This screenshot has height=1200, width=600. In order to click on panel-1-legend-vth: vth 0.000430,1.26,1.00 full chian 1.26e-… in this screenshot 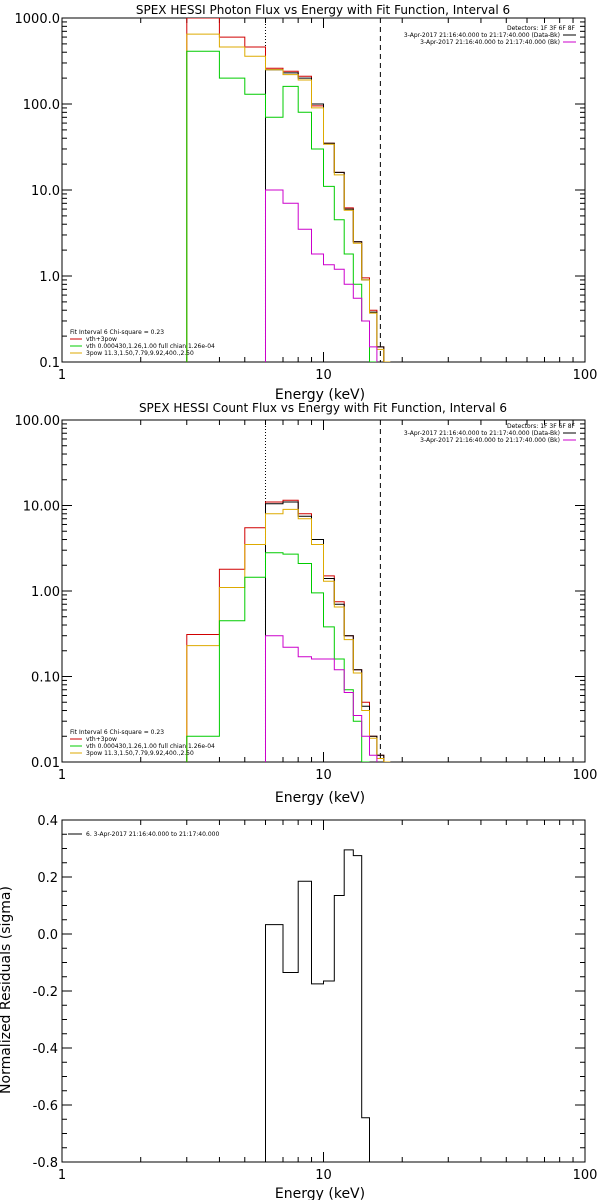, I will do `click(150, 346)`.